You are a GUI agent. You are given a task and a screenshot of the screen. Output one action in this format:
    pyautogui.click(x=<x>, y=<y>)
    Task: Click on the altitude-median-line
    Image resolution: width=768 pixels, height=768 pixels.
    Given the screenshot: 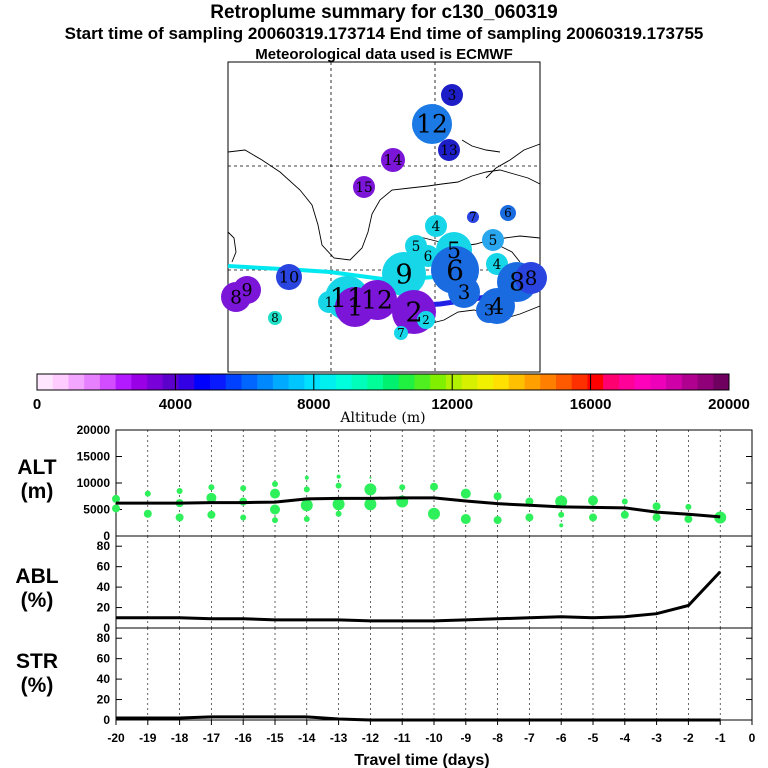 What is the action you would take?
    pyautogui.click(x=418, y=507)
    